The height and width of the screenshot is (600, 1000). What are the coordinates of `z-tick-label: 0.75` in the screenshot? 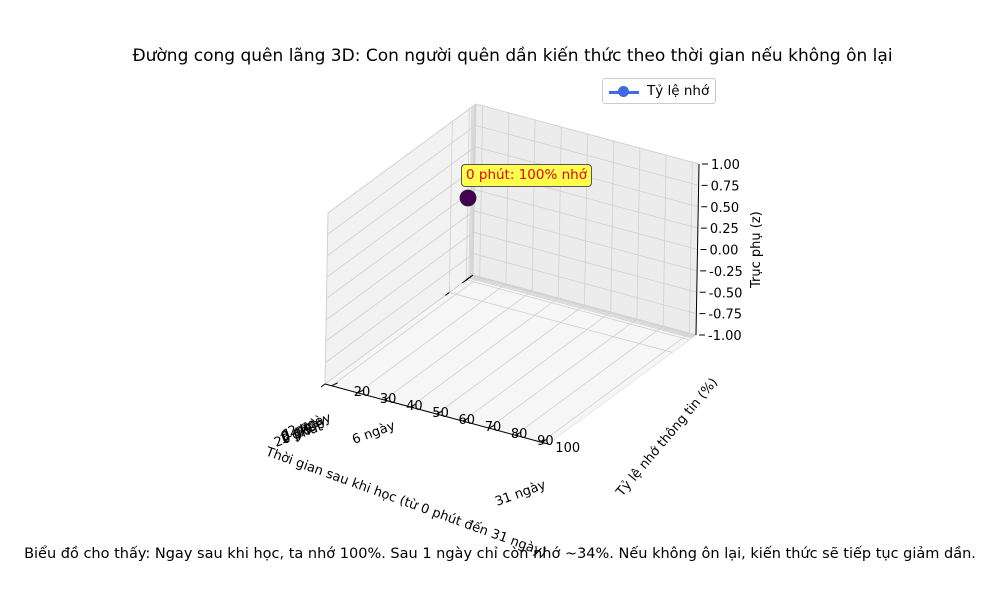 It's located at (725, 186).